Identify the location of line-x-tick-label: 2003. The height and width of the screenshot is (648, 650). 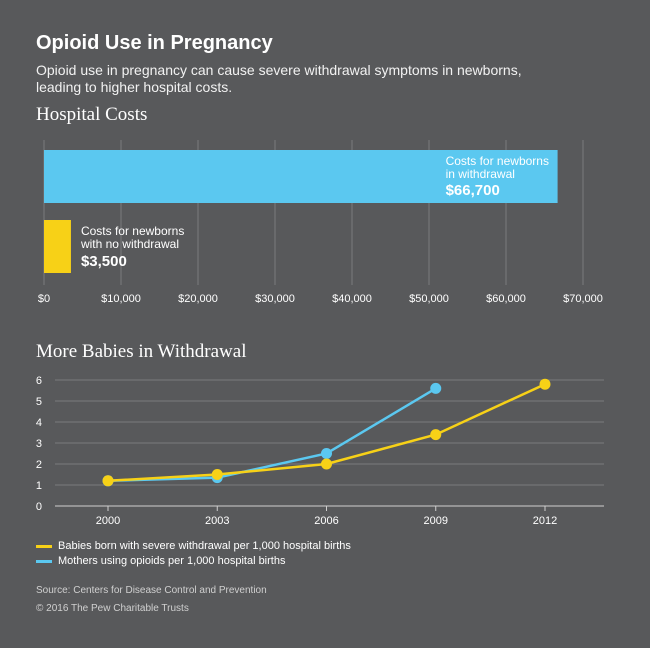
(217, 521).